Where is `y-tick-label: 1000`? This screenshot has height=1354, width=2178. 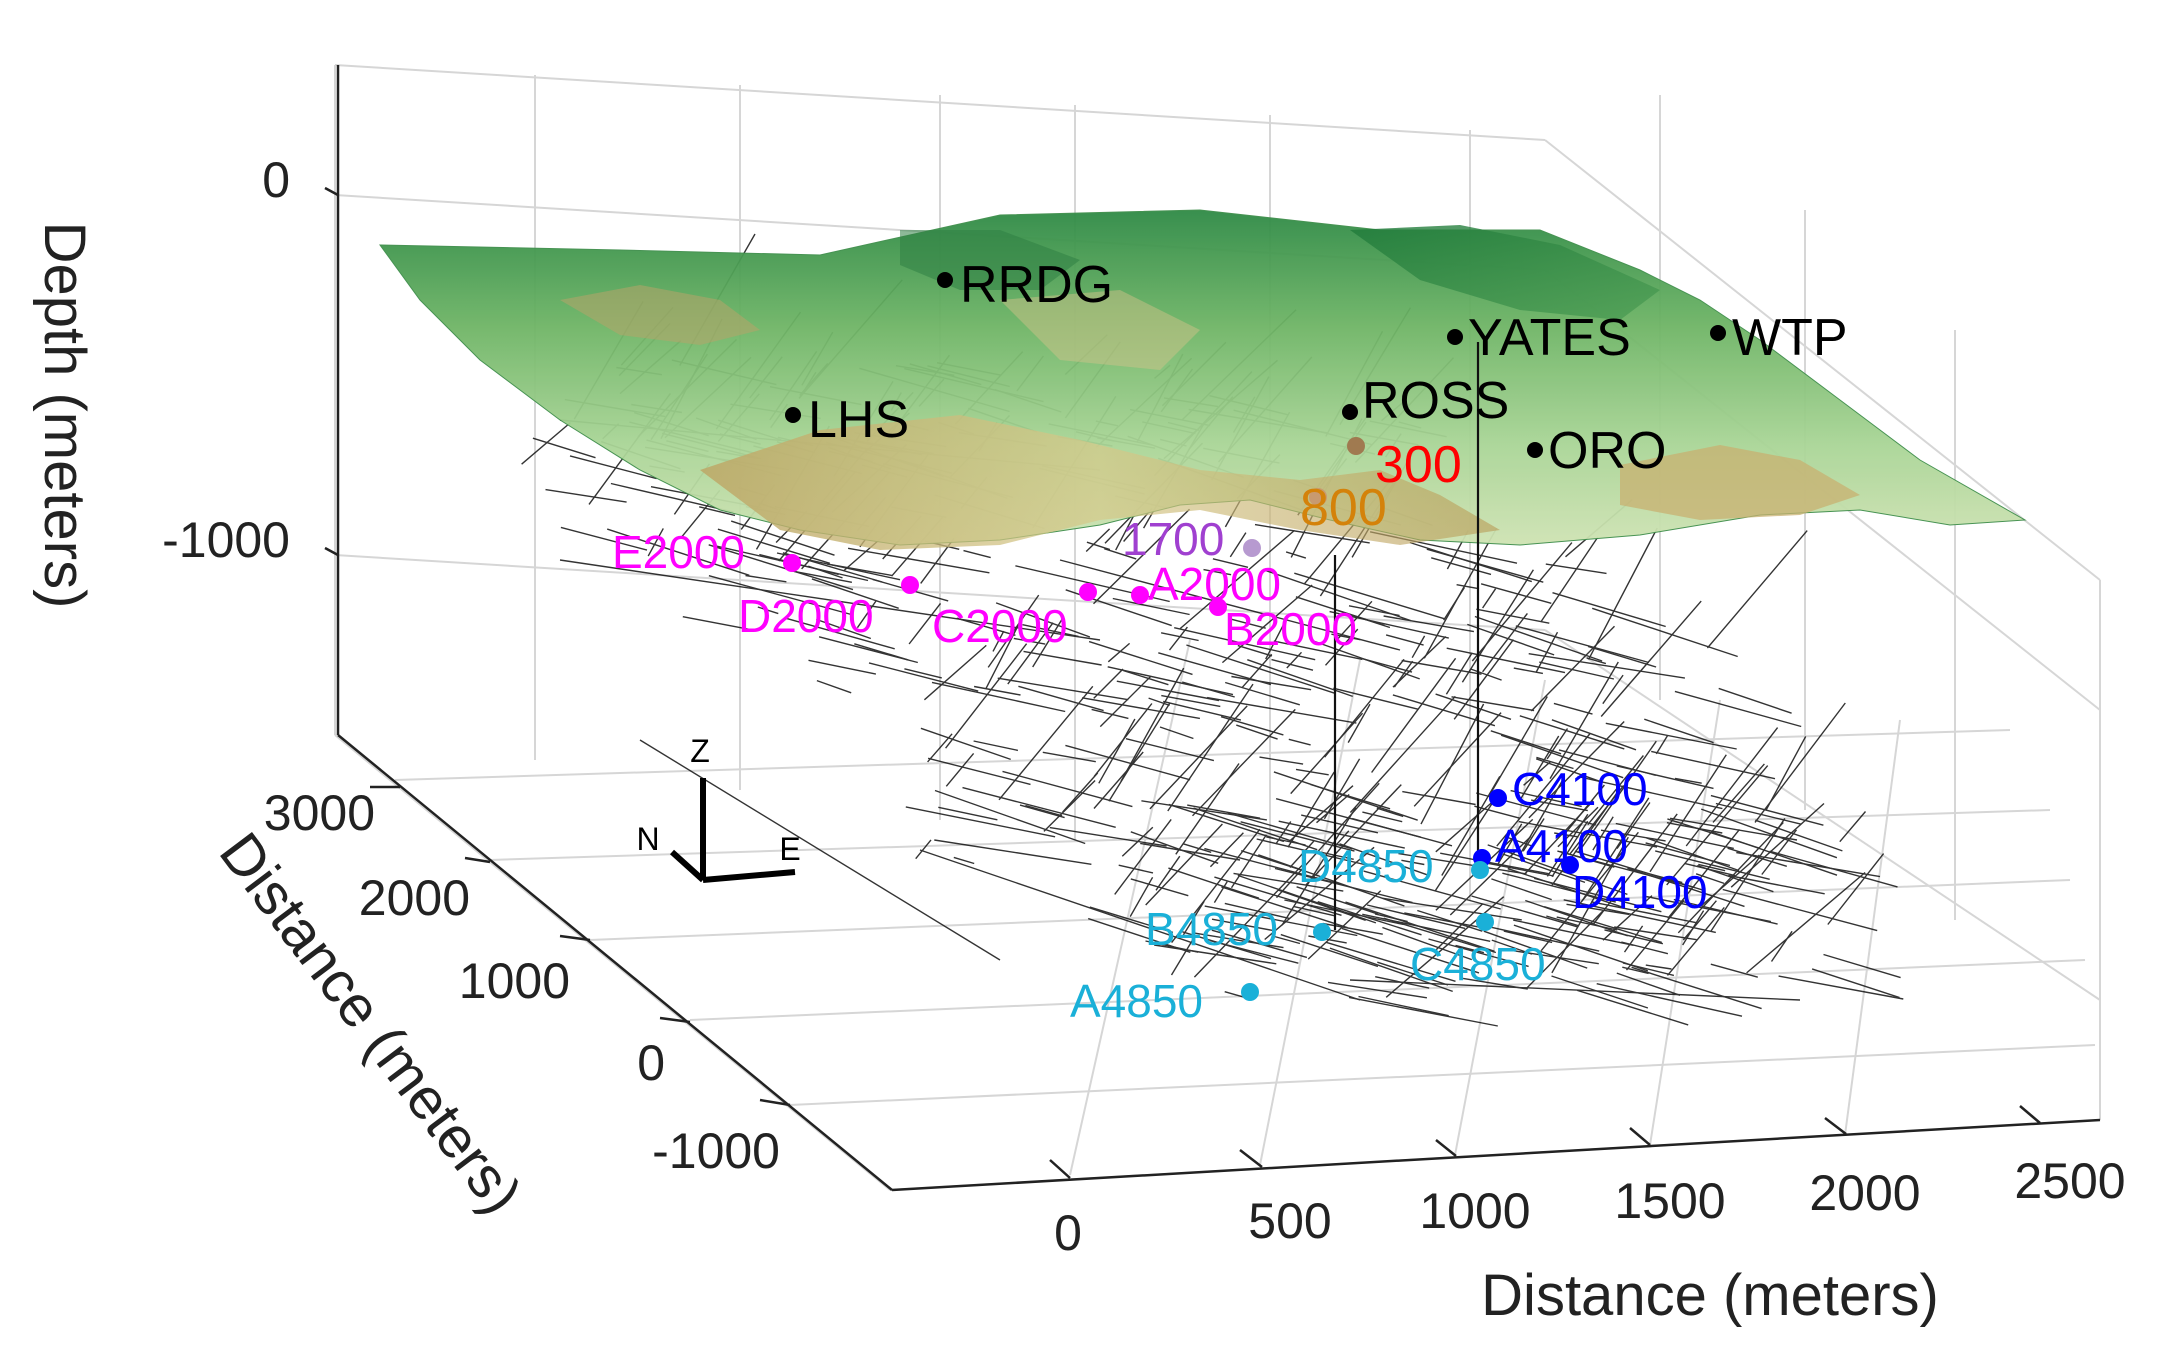
y-tick-label: 1000 is located at coordinates (514, 981).